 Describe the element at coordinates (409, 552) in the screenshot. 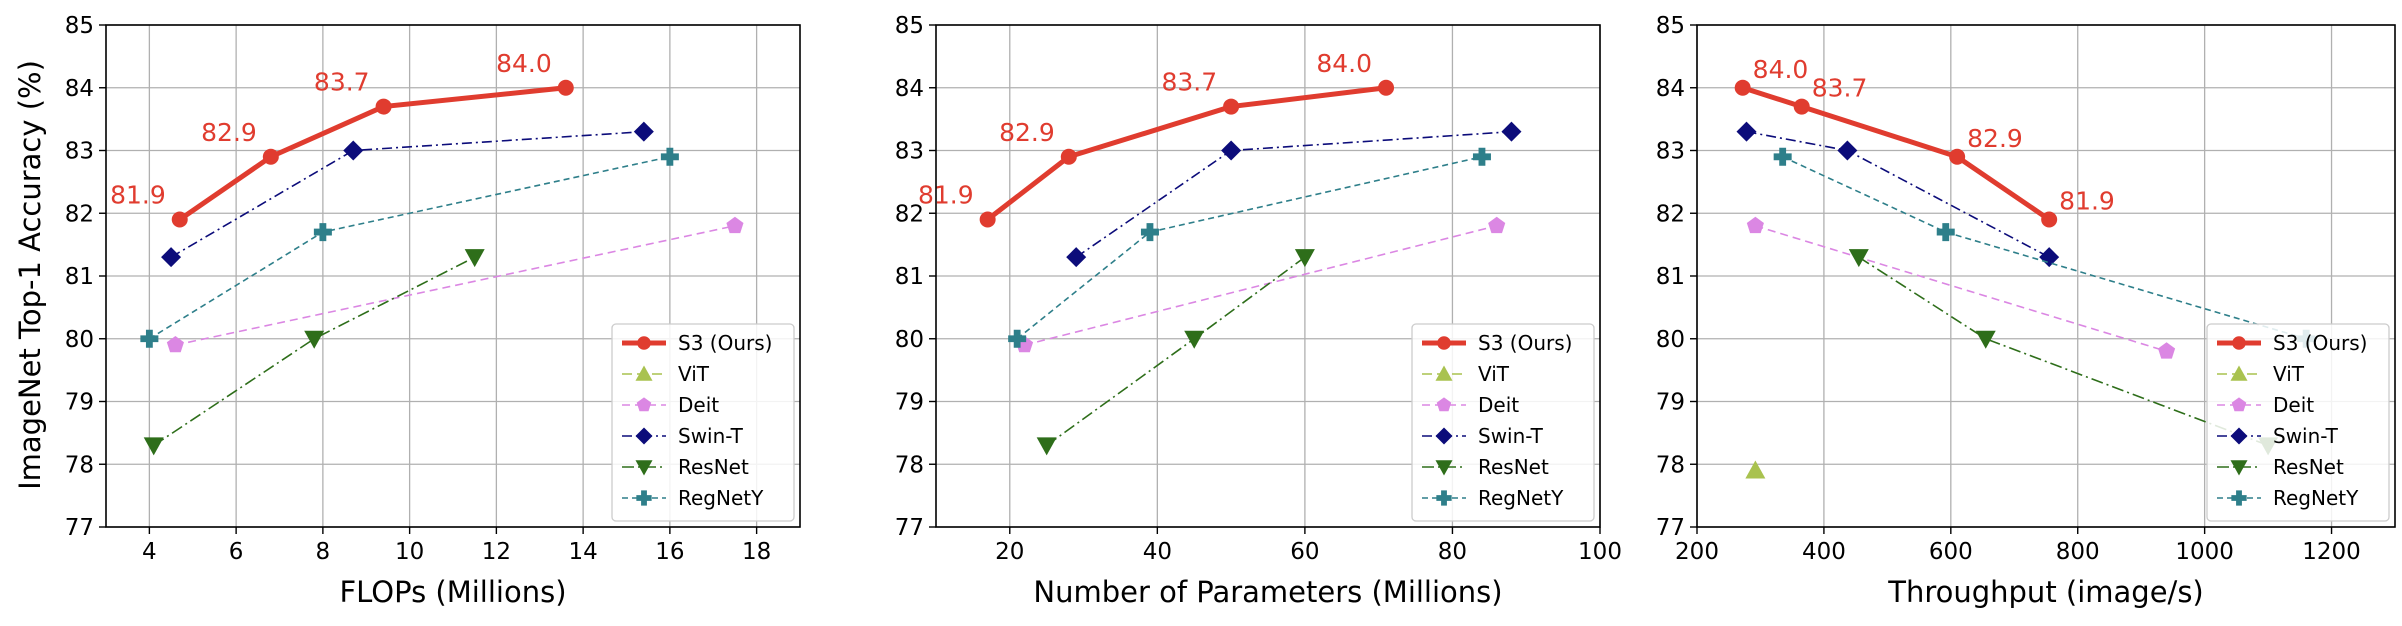

I see `x-tick-label: 10` at that location.